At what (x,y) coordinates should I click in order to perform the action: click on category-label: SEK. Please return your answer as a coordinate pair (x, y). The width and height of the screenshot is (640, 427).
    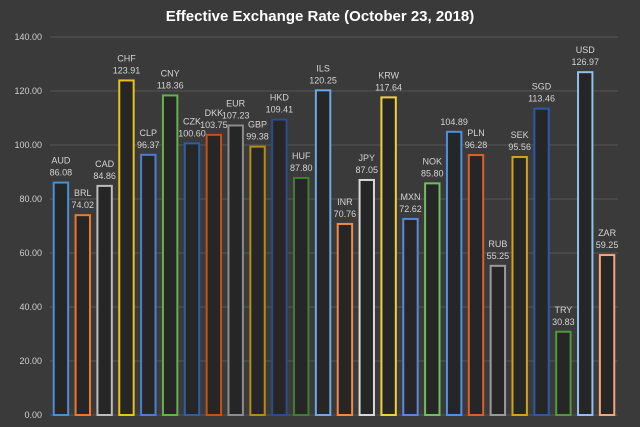
    Looking at the image, I should click on (520, 135).